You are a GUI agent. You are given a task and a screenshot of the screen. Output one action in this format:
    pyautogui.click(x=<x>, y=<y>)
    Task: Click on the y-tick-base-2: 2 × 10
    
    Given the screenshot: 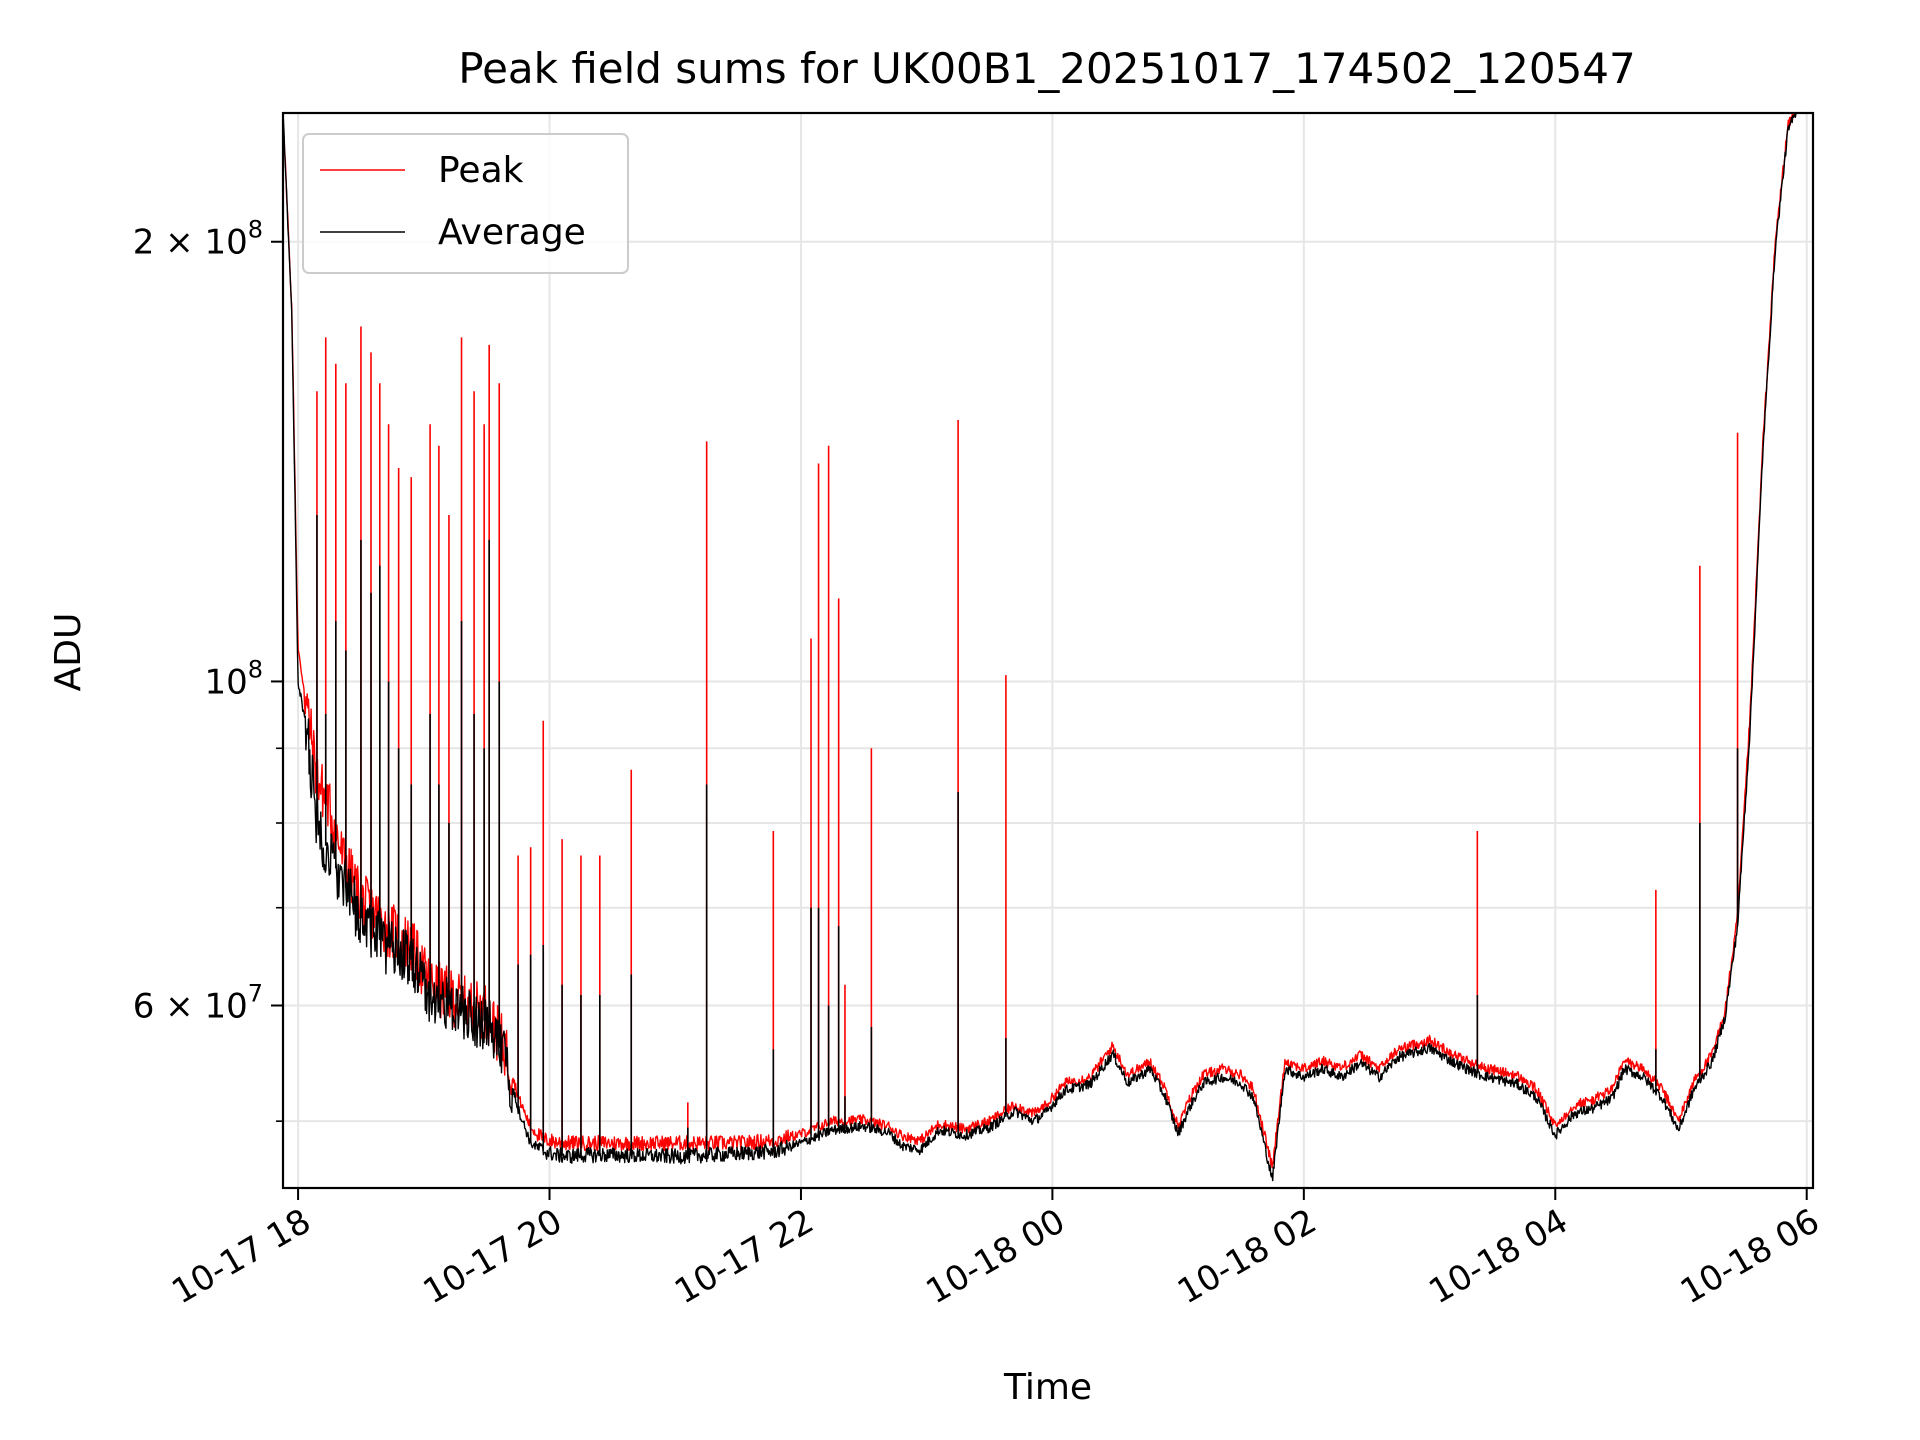 What is the action you would take?
    pyautogui.click(x=190, y=243)
    